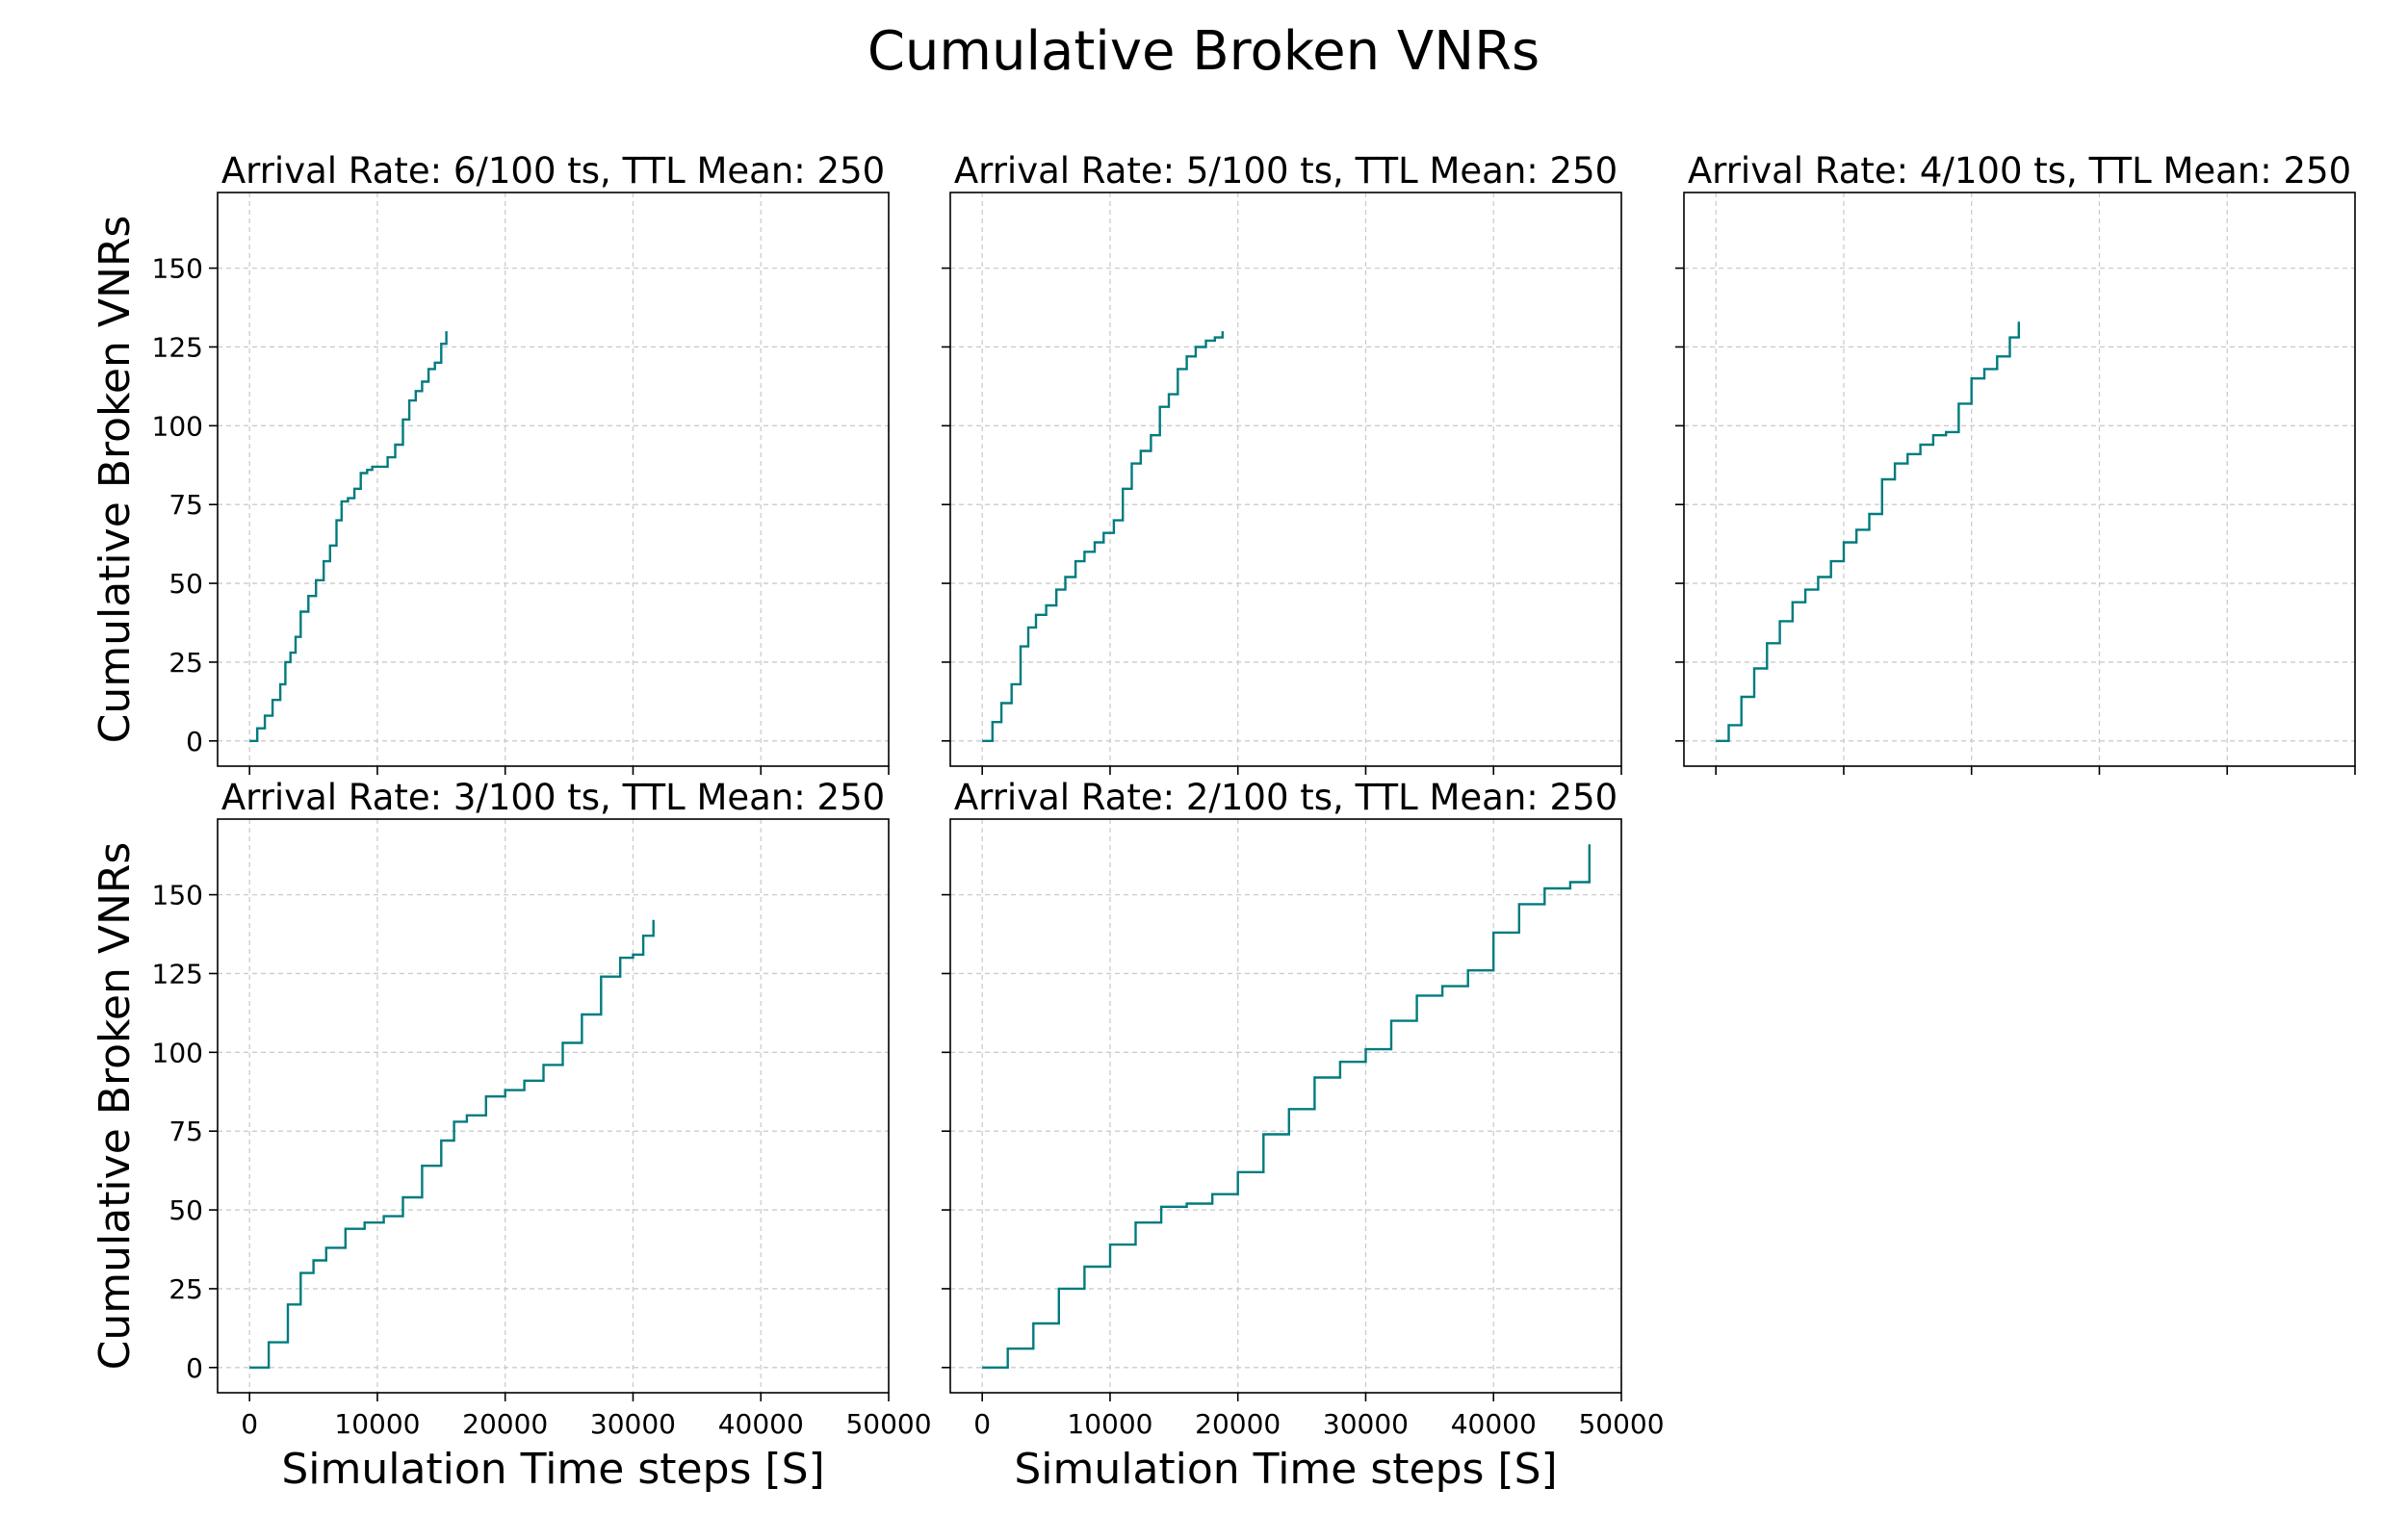  What do you see at coordinates (1203, 51) in the screenshot?
I see `figure-title: Cumulative Broken VNRs` at bounding box center [1203, 51].